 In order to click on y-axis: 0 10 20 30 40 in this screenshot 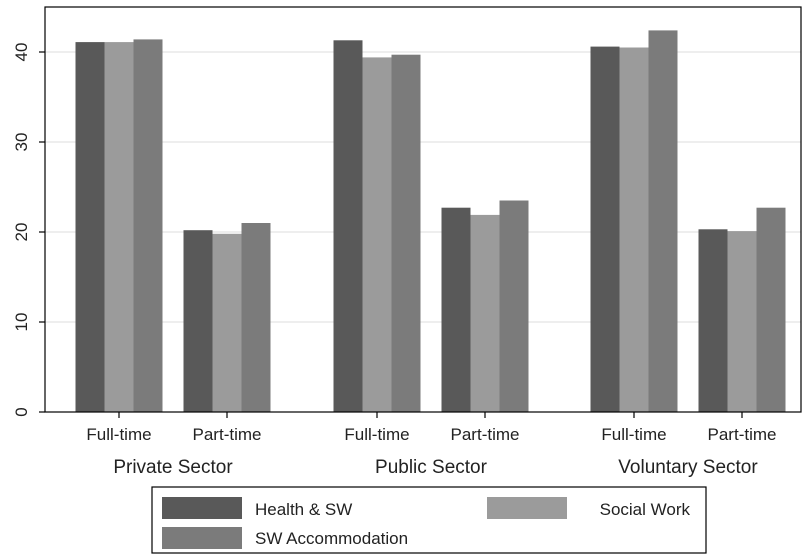, I will do `click(28, 230)`.